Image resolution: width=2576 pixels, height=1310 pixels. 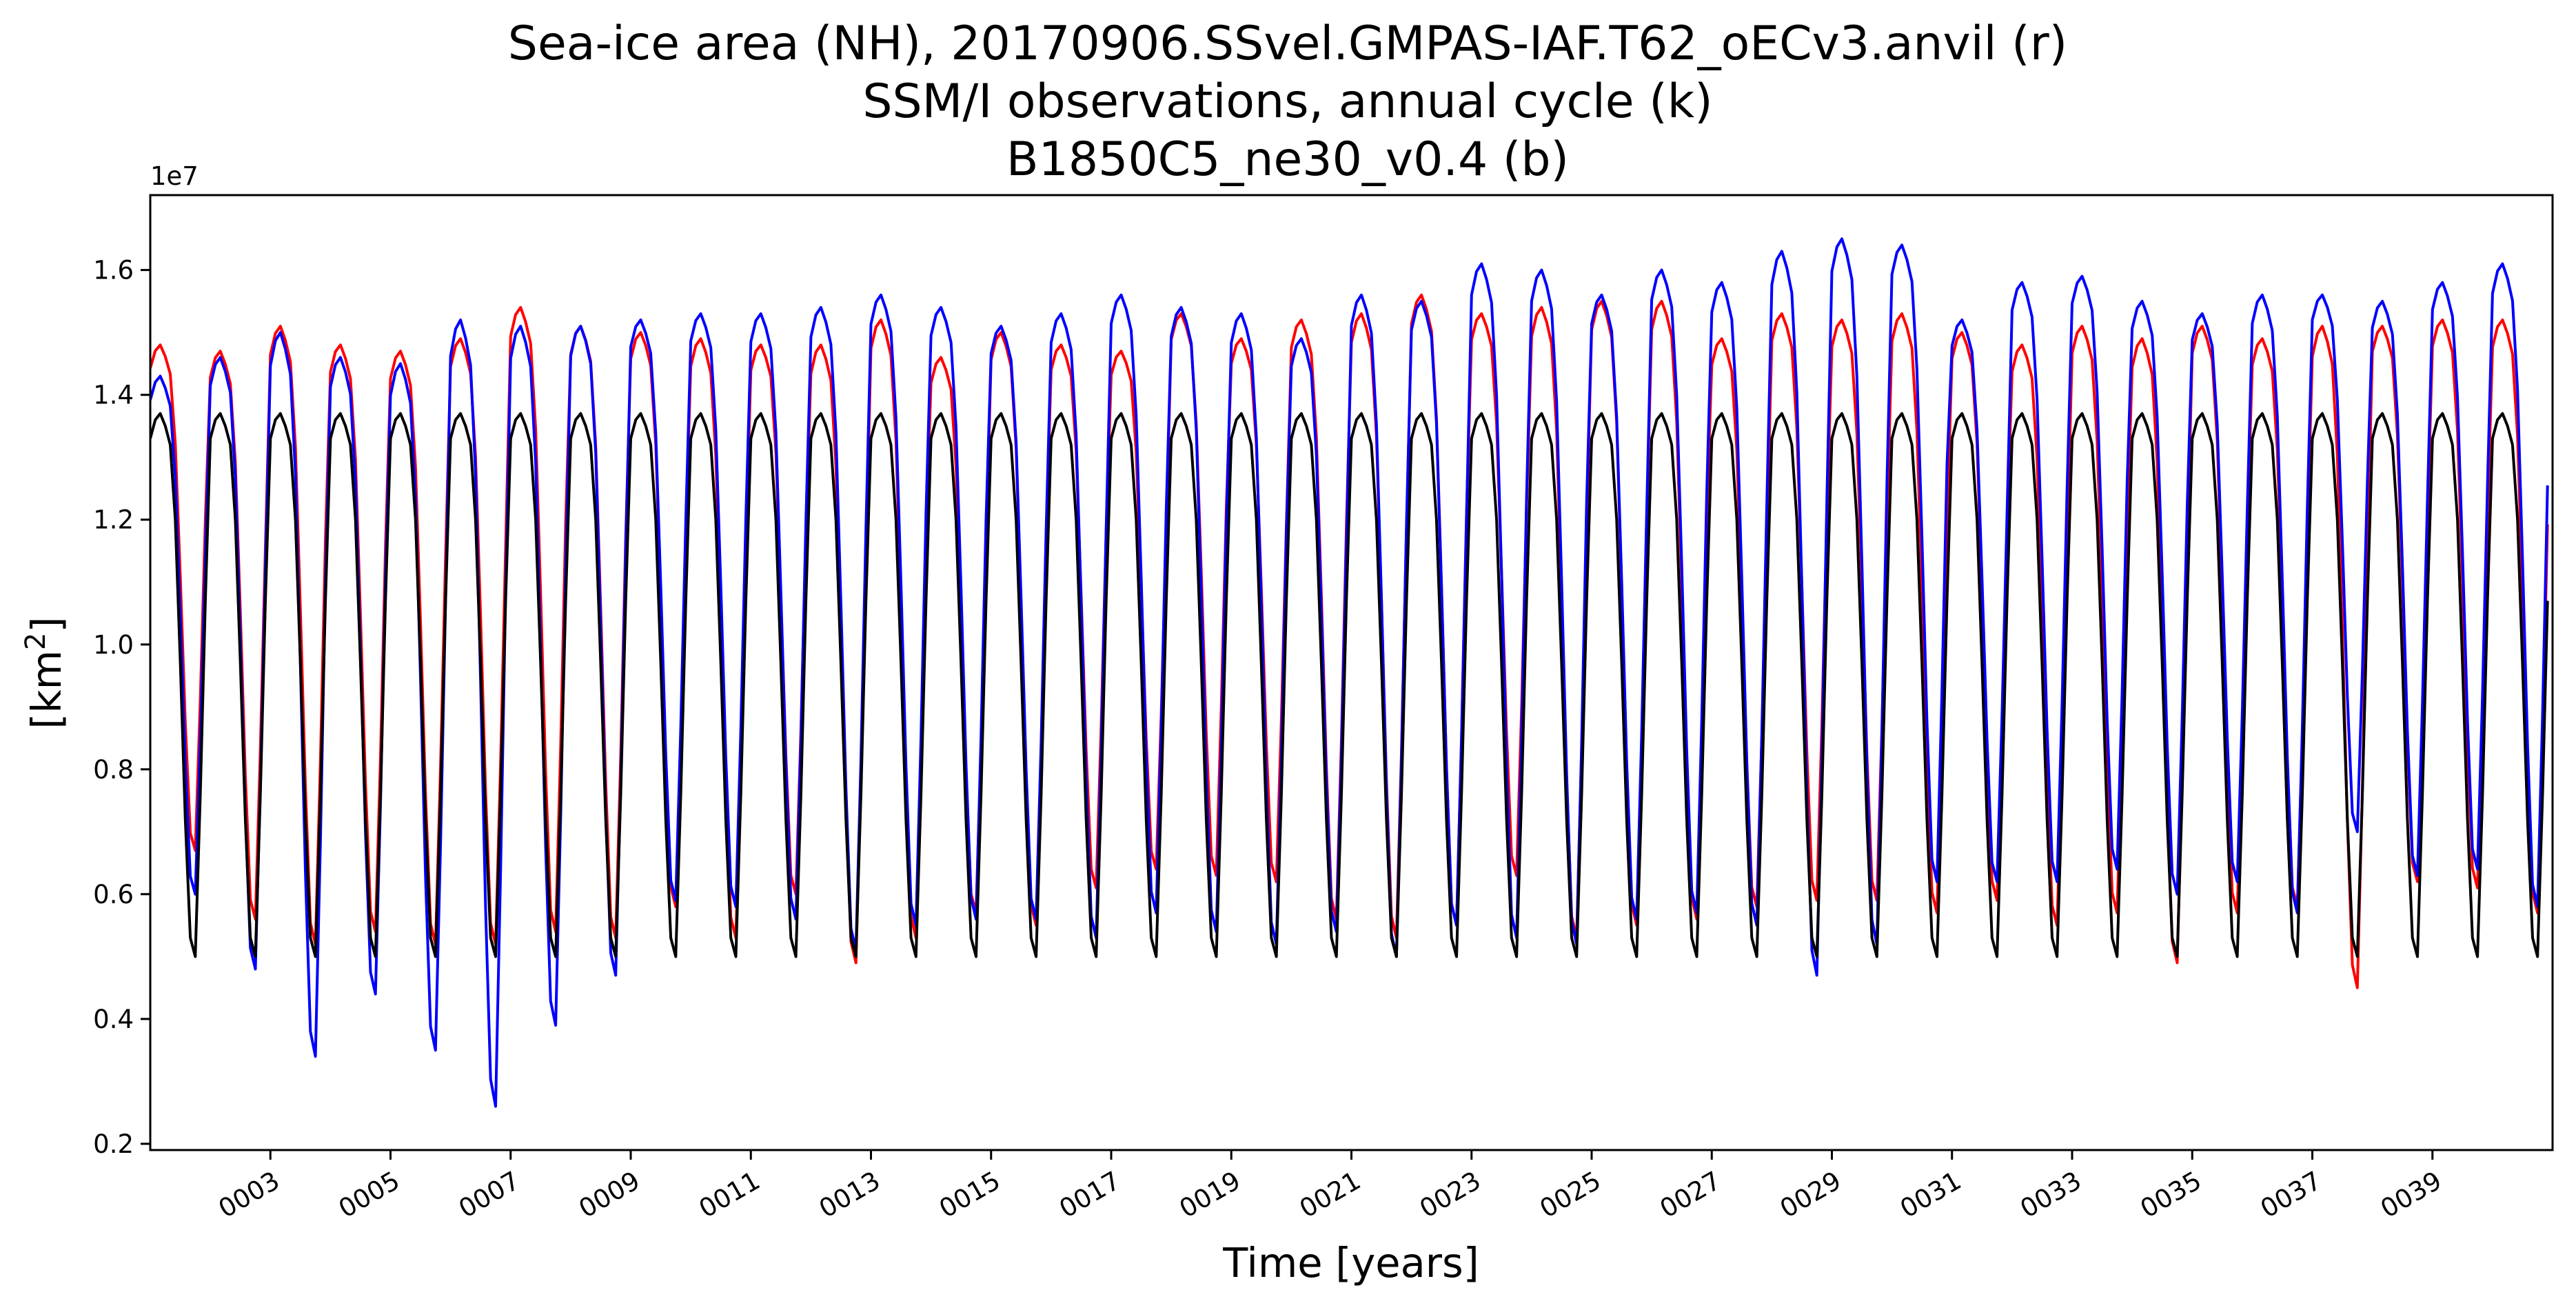 What do you see at coordinates (113, 270) in the screenshot?
I see `y-tick-label: 1.6` at bounding box center [113, 270].